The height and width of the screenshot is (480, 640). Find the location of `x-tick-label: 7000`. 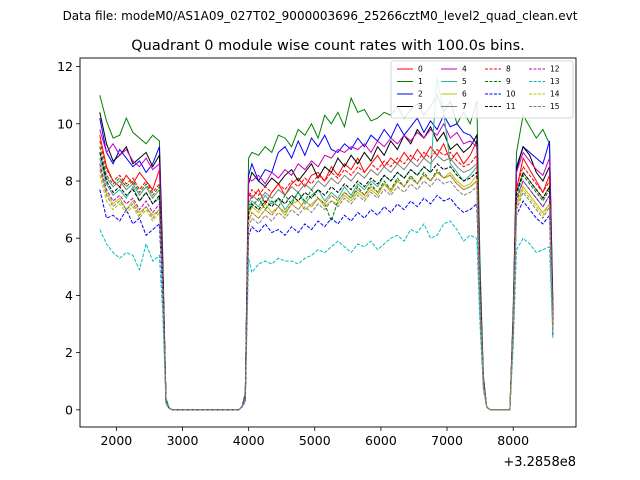

x-tick-label: 7000 is located at coordinates (447, 440).